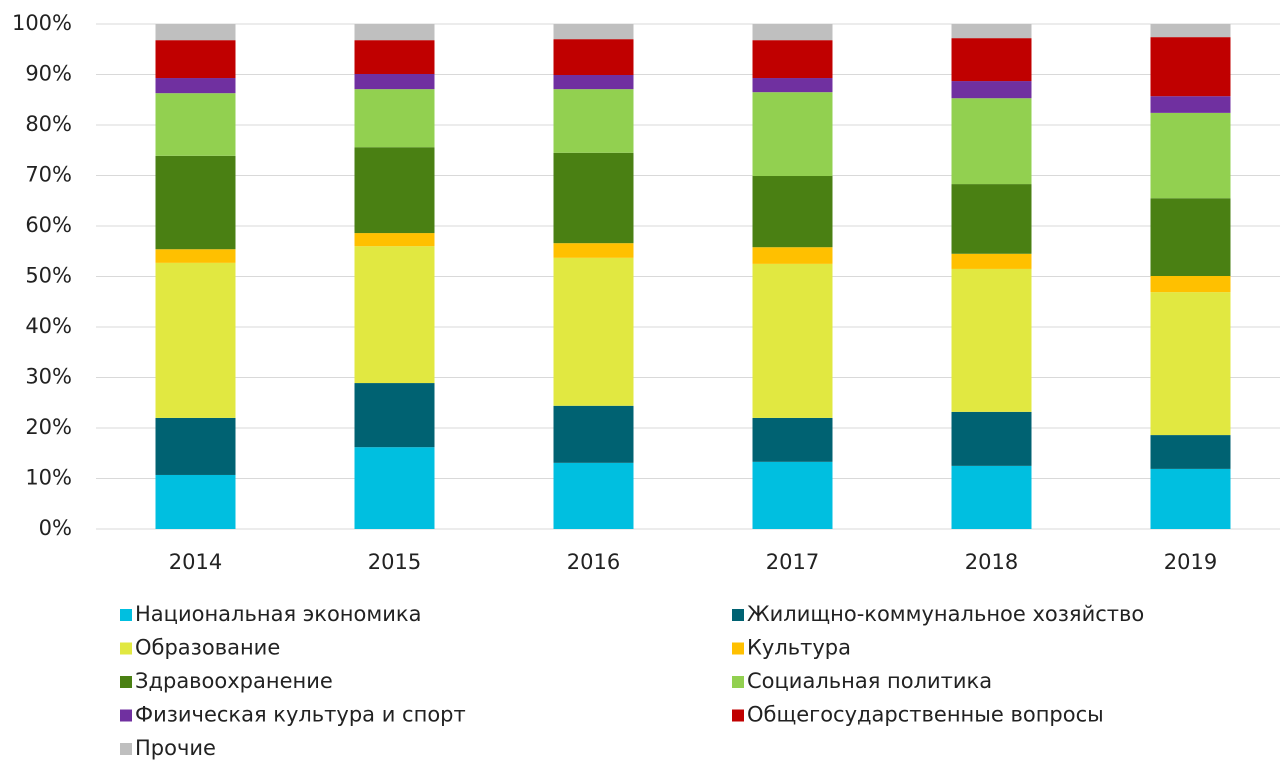 This screenshot has width=1282, height=765. Describe the element at coordinates (278, 614) in the screenshot. I see `legend-label: Национальная экономика` at that location.